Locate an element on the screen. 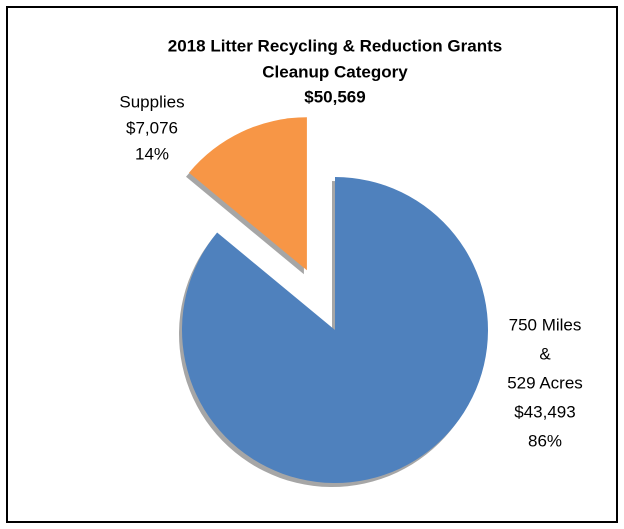 The width and height of the screenshot is (624, 529). chart-title: 2018 Litter Recycling & Reduction Grants is located at coordinates (335, 45).